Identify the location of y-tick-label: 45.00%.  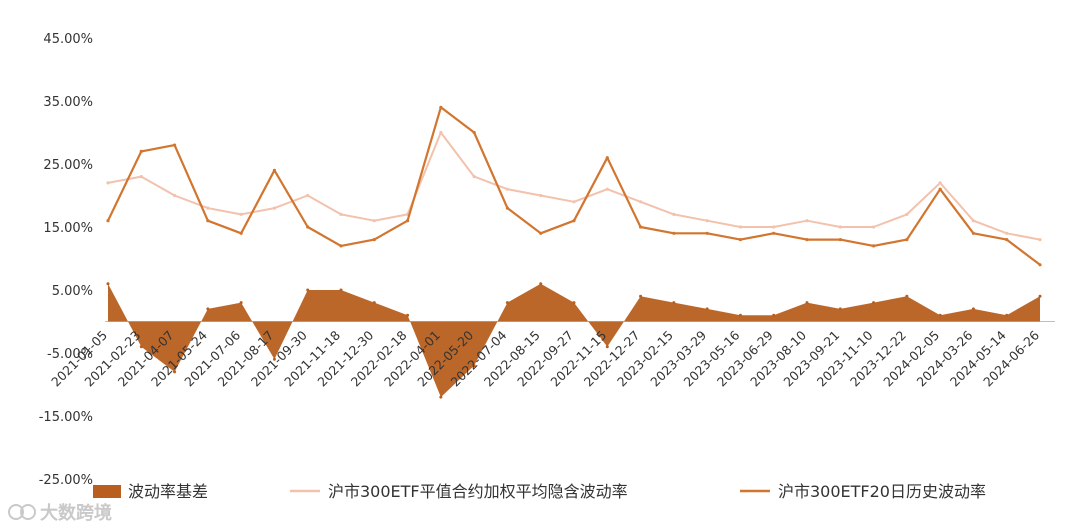
(68, 39).